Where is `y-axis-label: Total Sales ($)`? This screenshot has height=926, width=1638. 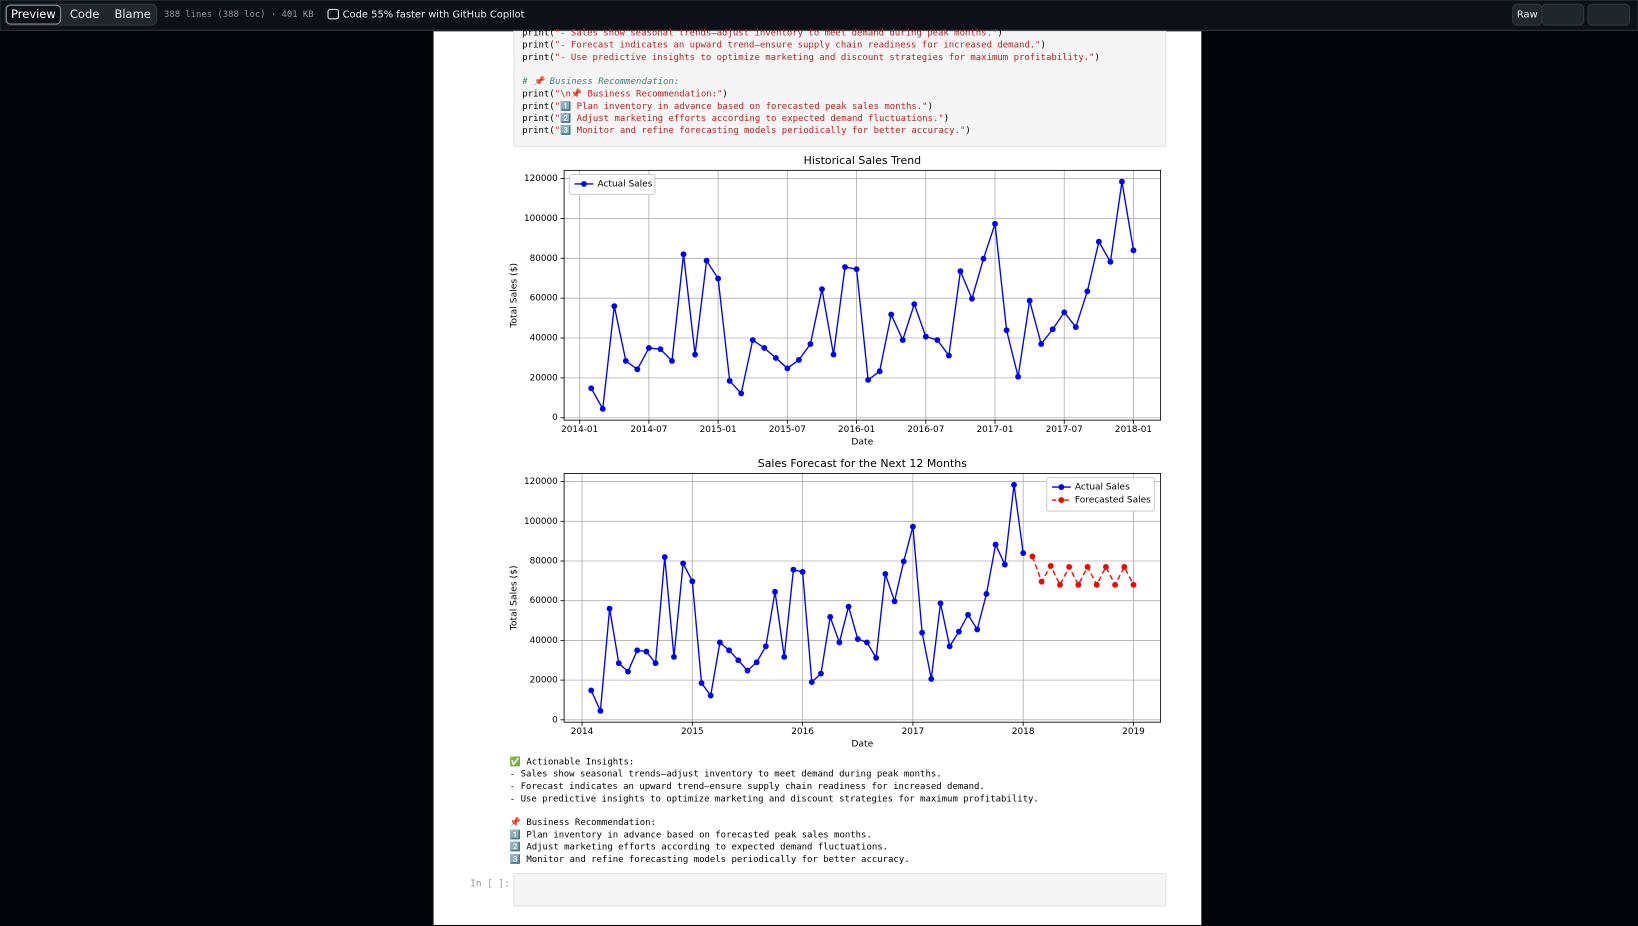 y-axis-label: Total Sales ($) is located at coordinates (513, 598).